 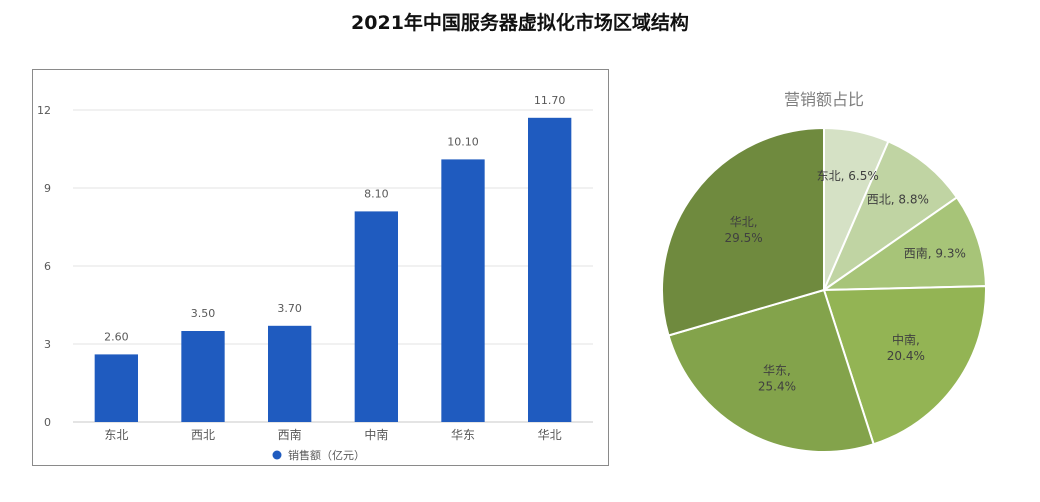 What do you see at coordinates (44, 110) in the screenshot?
I see `y-tick-label: 12` at bounding box center [44, 110].